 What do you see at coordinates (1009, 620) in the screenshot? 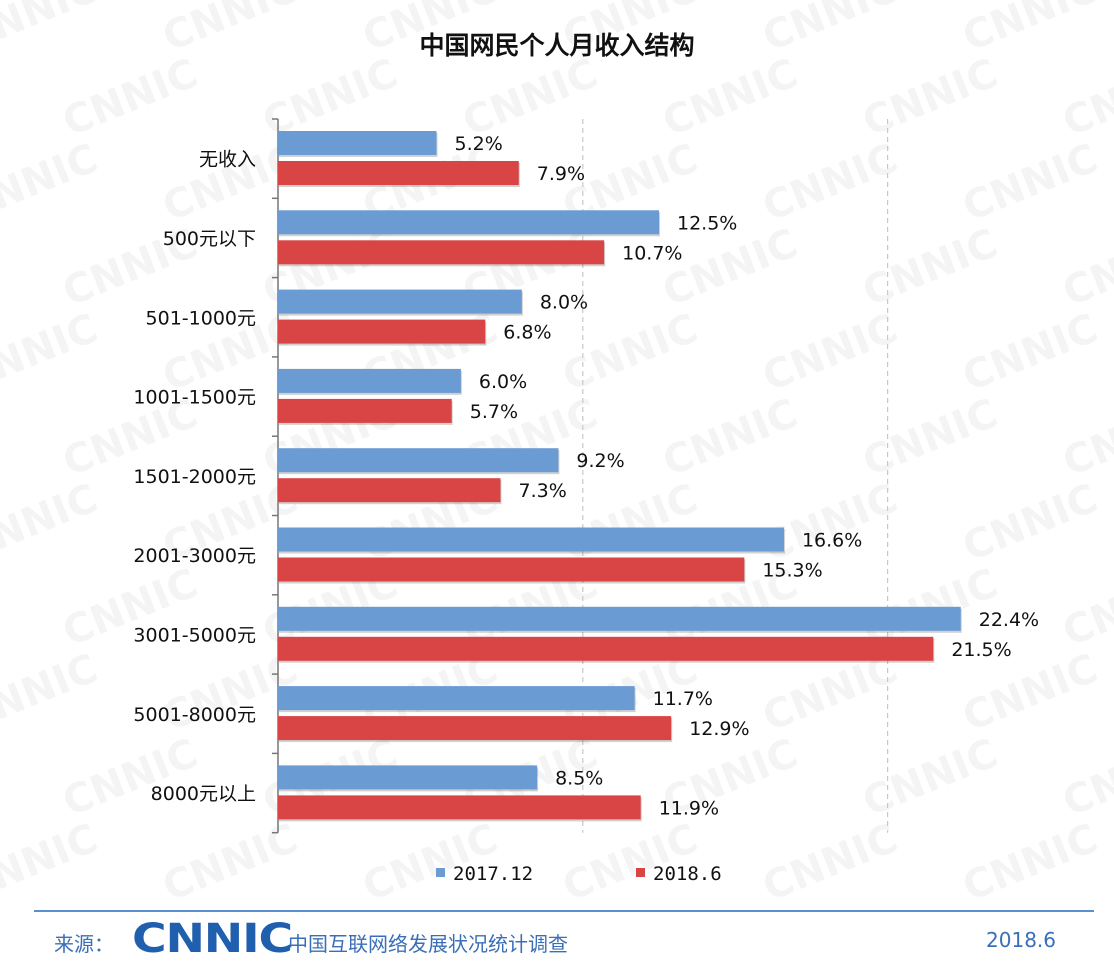
I see `data-label: 22.4%` at bounding box center [1009, 620].